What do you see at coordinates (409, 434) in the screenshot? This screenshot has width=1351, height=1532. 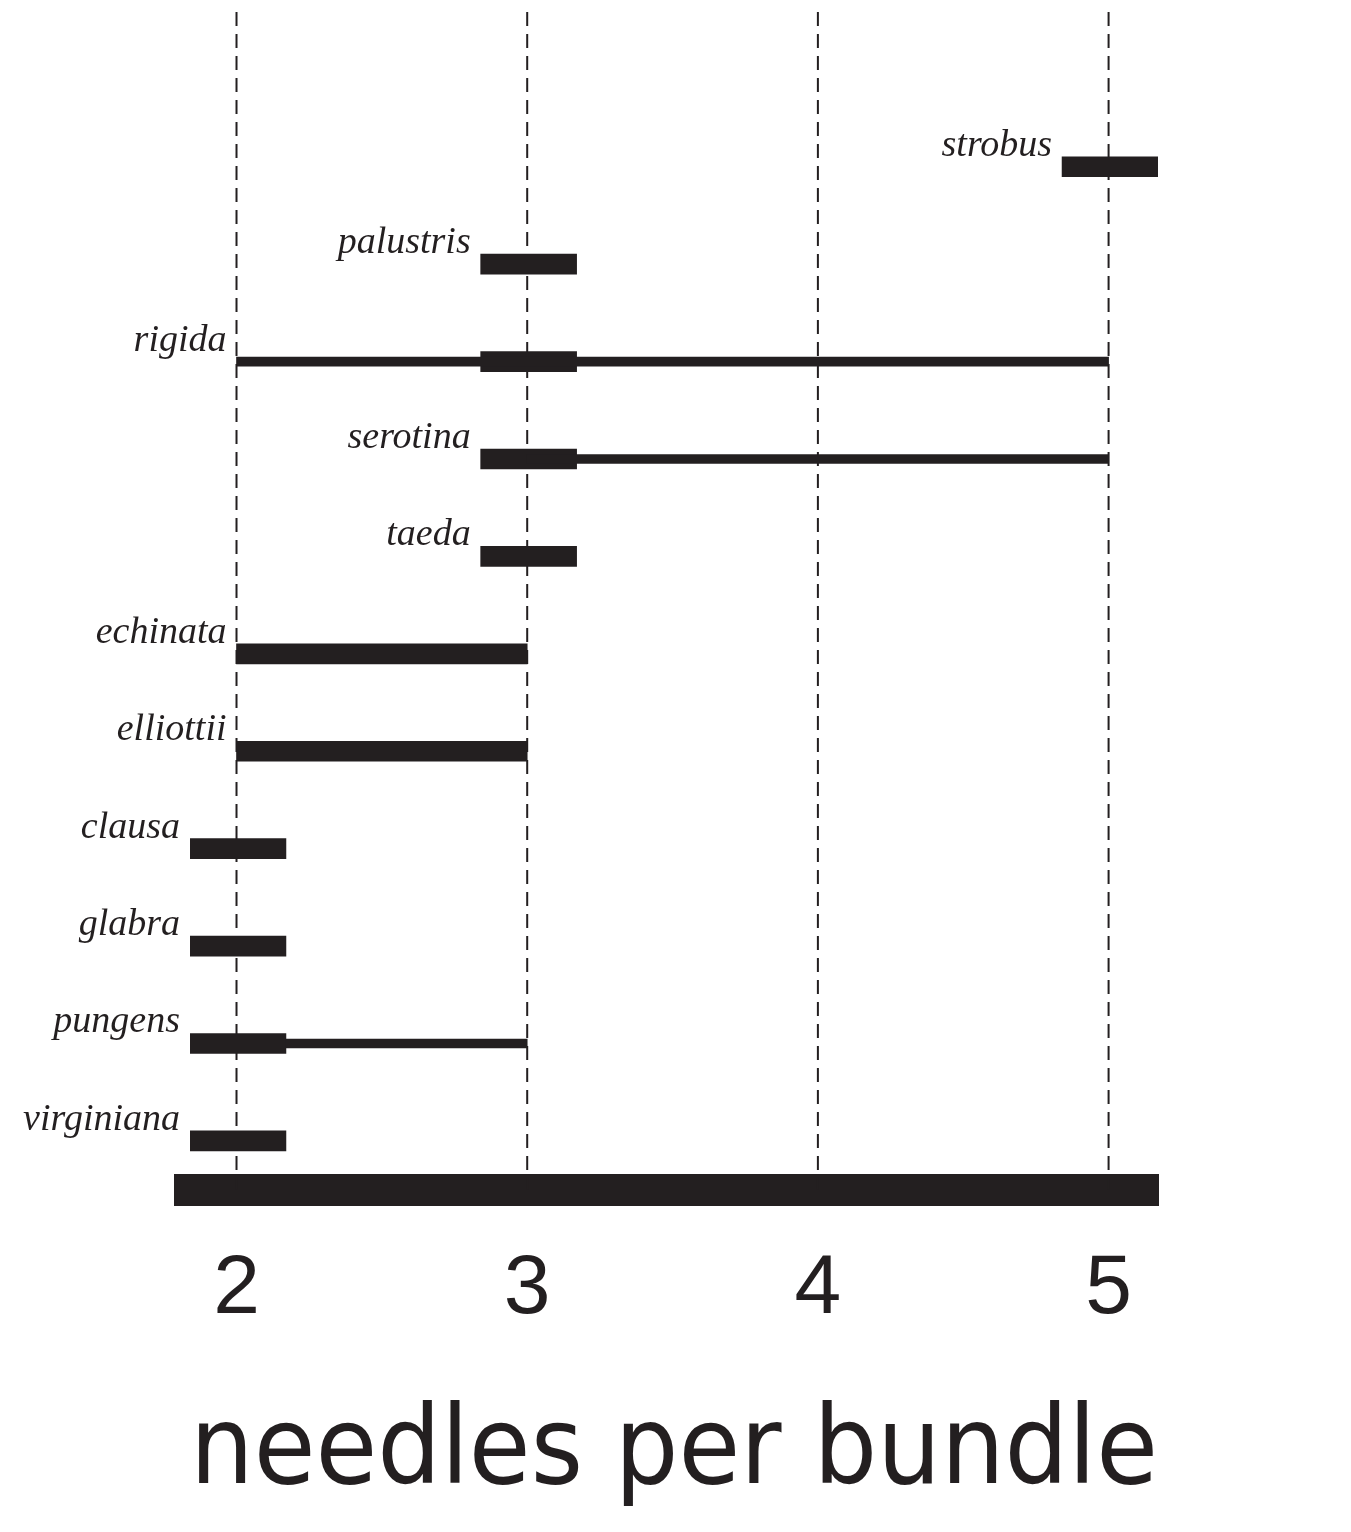 I see `y-tick-label: serotina` at bounding box center [409, 434].